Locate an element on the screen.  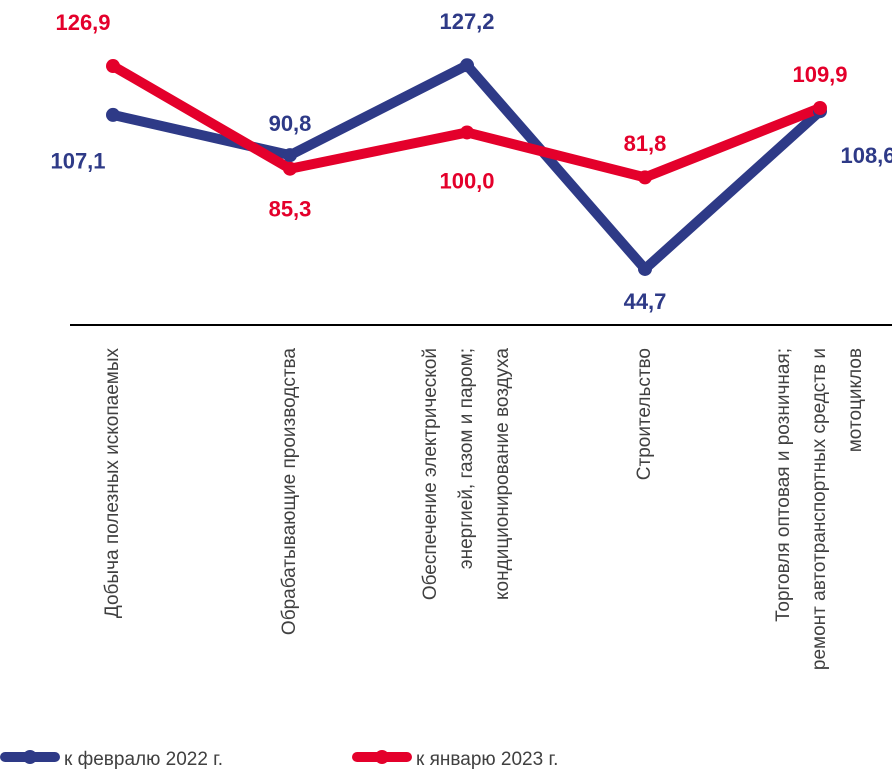
data-label: 44,7 is located at coordinates (645, 301).